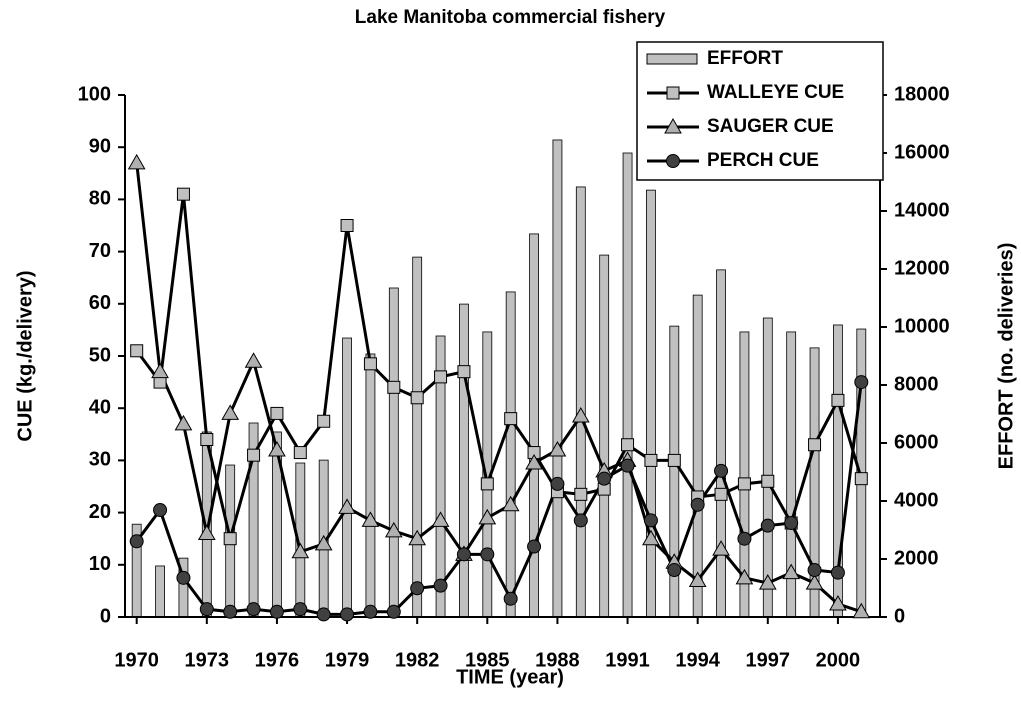 The height and width of the screenshot is (719, 1021). What do you see at coordinates (105, 616) in the screenshot?
I see `y-tick-label: 0` at bounding box center [105, 616].